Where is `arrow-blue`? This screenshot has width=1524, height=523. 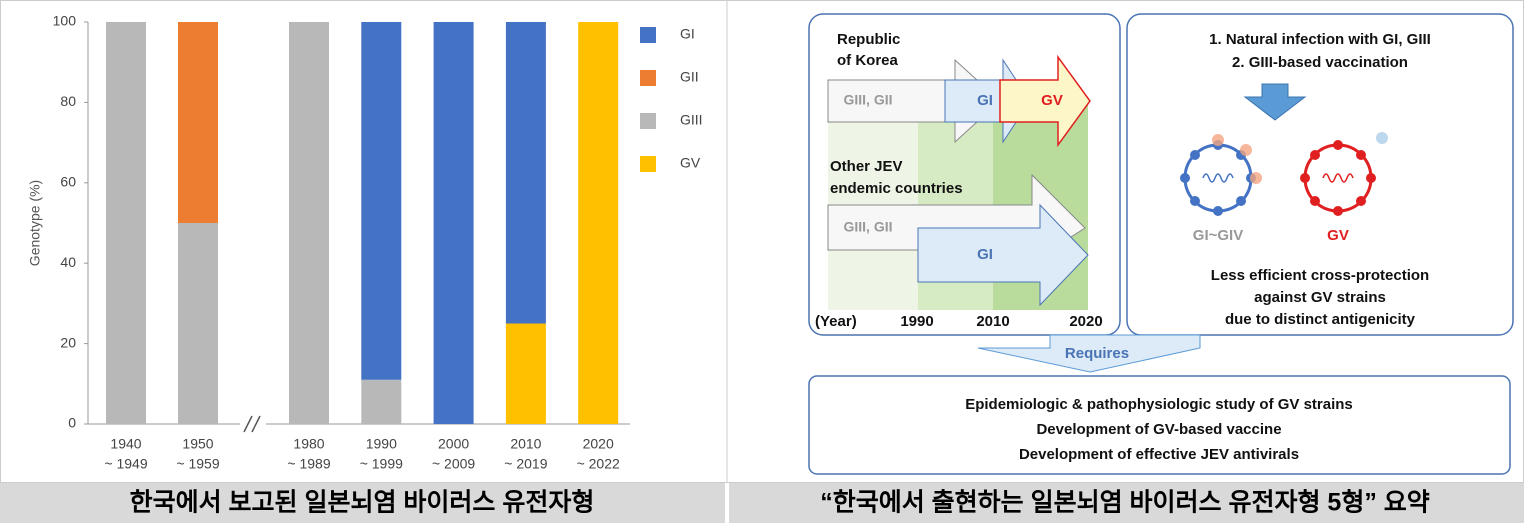 arrow-blue is located at coordinates (1003, 255).